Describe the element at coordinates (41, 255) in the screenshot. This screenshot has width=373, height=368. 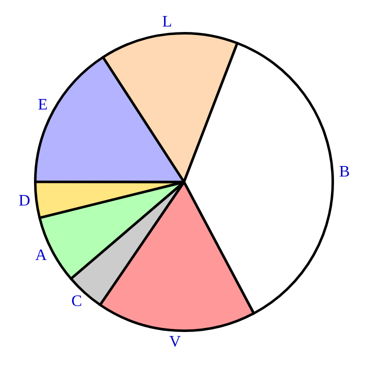
I see `slice-label: A` at that location.